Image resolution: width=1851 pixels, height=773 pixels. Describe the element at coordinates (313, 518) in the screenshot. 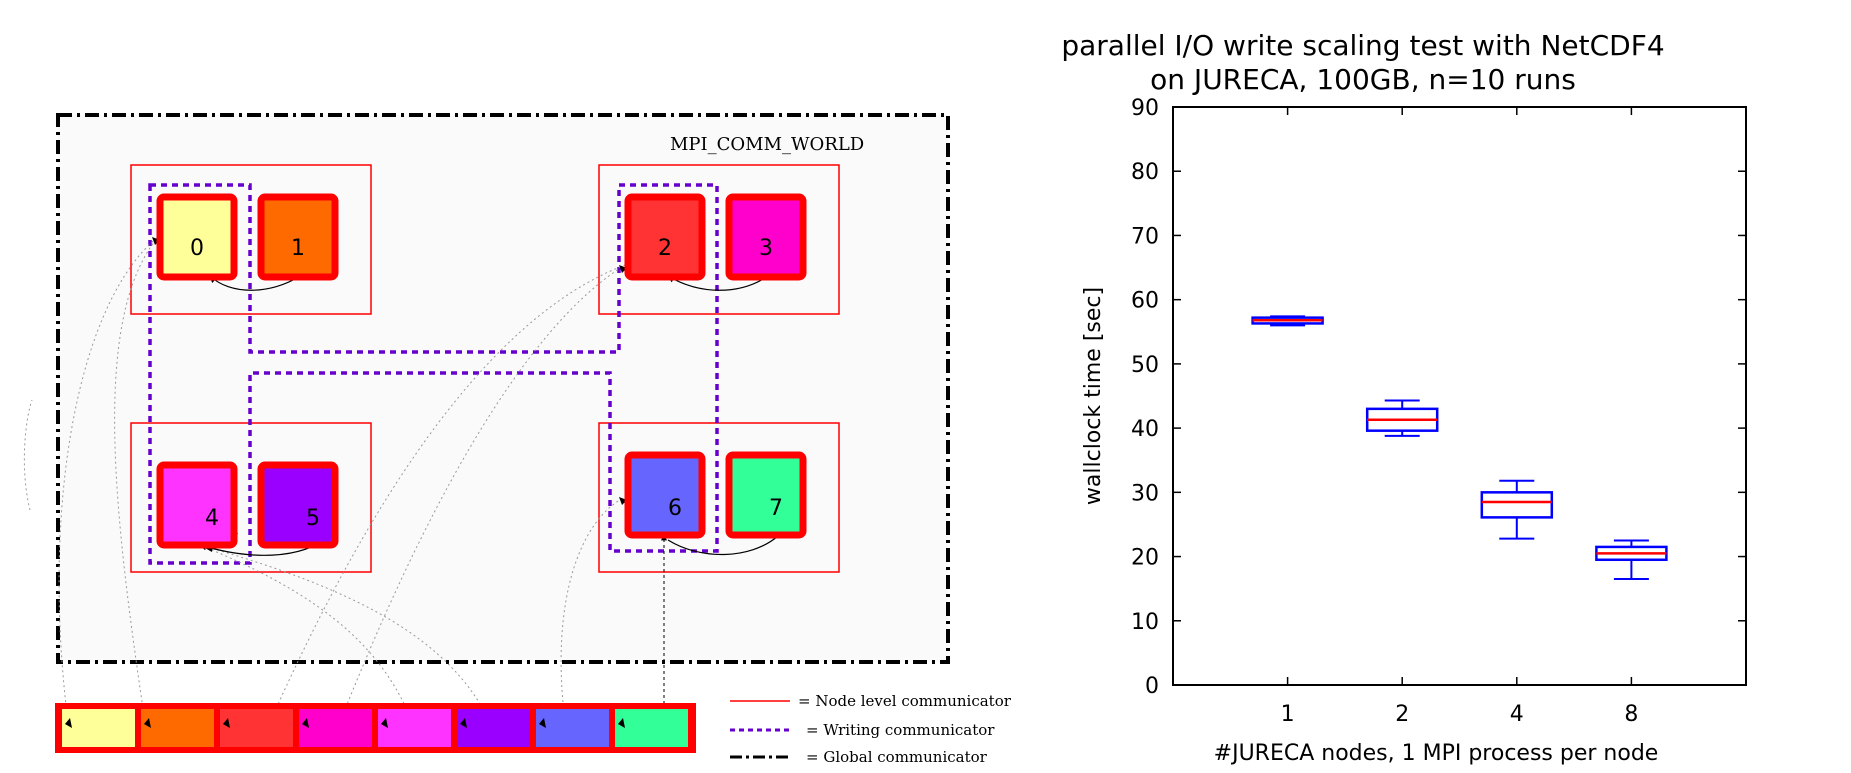

I see `rank-label: 5` at that location.